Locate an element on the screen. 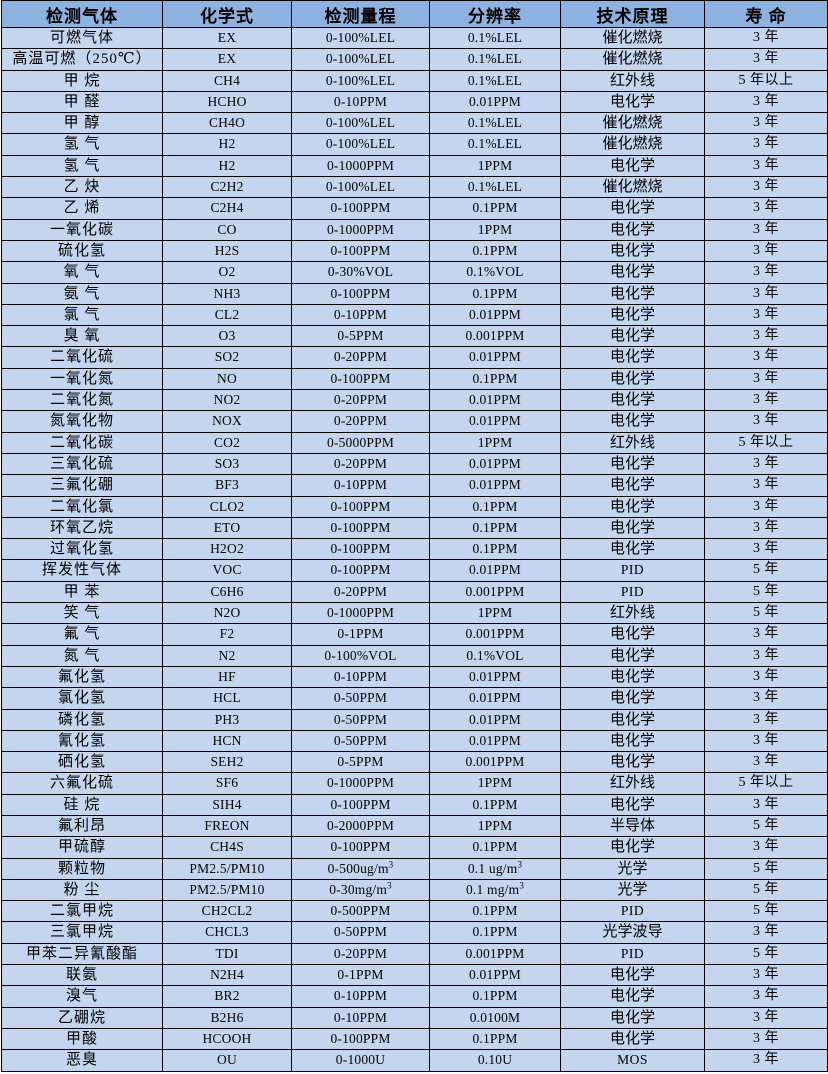 This screenshot has height=1074, width=828. cell-technology: 催化燃烧 is located at coordinates (632, 123).